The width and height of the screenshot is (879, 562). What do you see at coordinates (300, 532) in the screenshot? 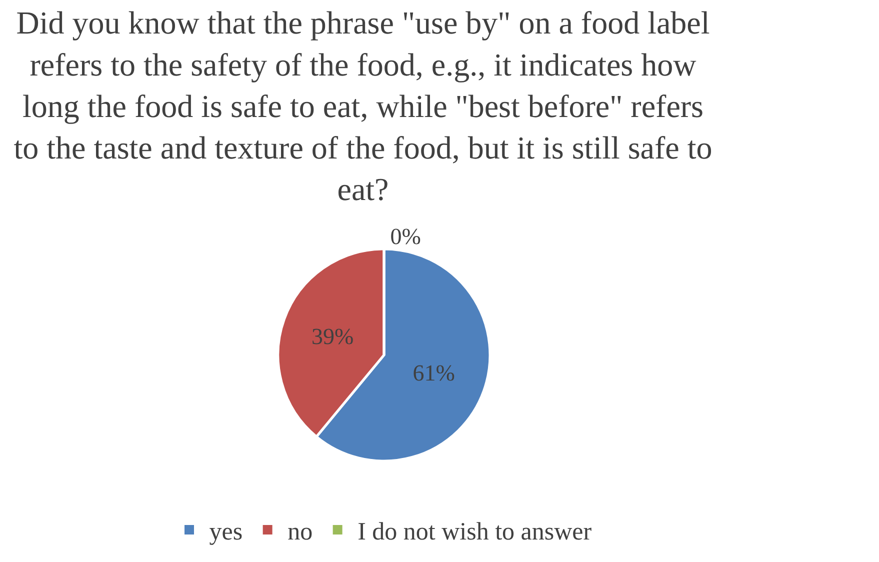
I see `legend-label: no` at bounding box center [300, 532].